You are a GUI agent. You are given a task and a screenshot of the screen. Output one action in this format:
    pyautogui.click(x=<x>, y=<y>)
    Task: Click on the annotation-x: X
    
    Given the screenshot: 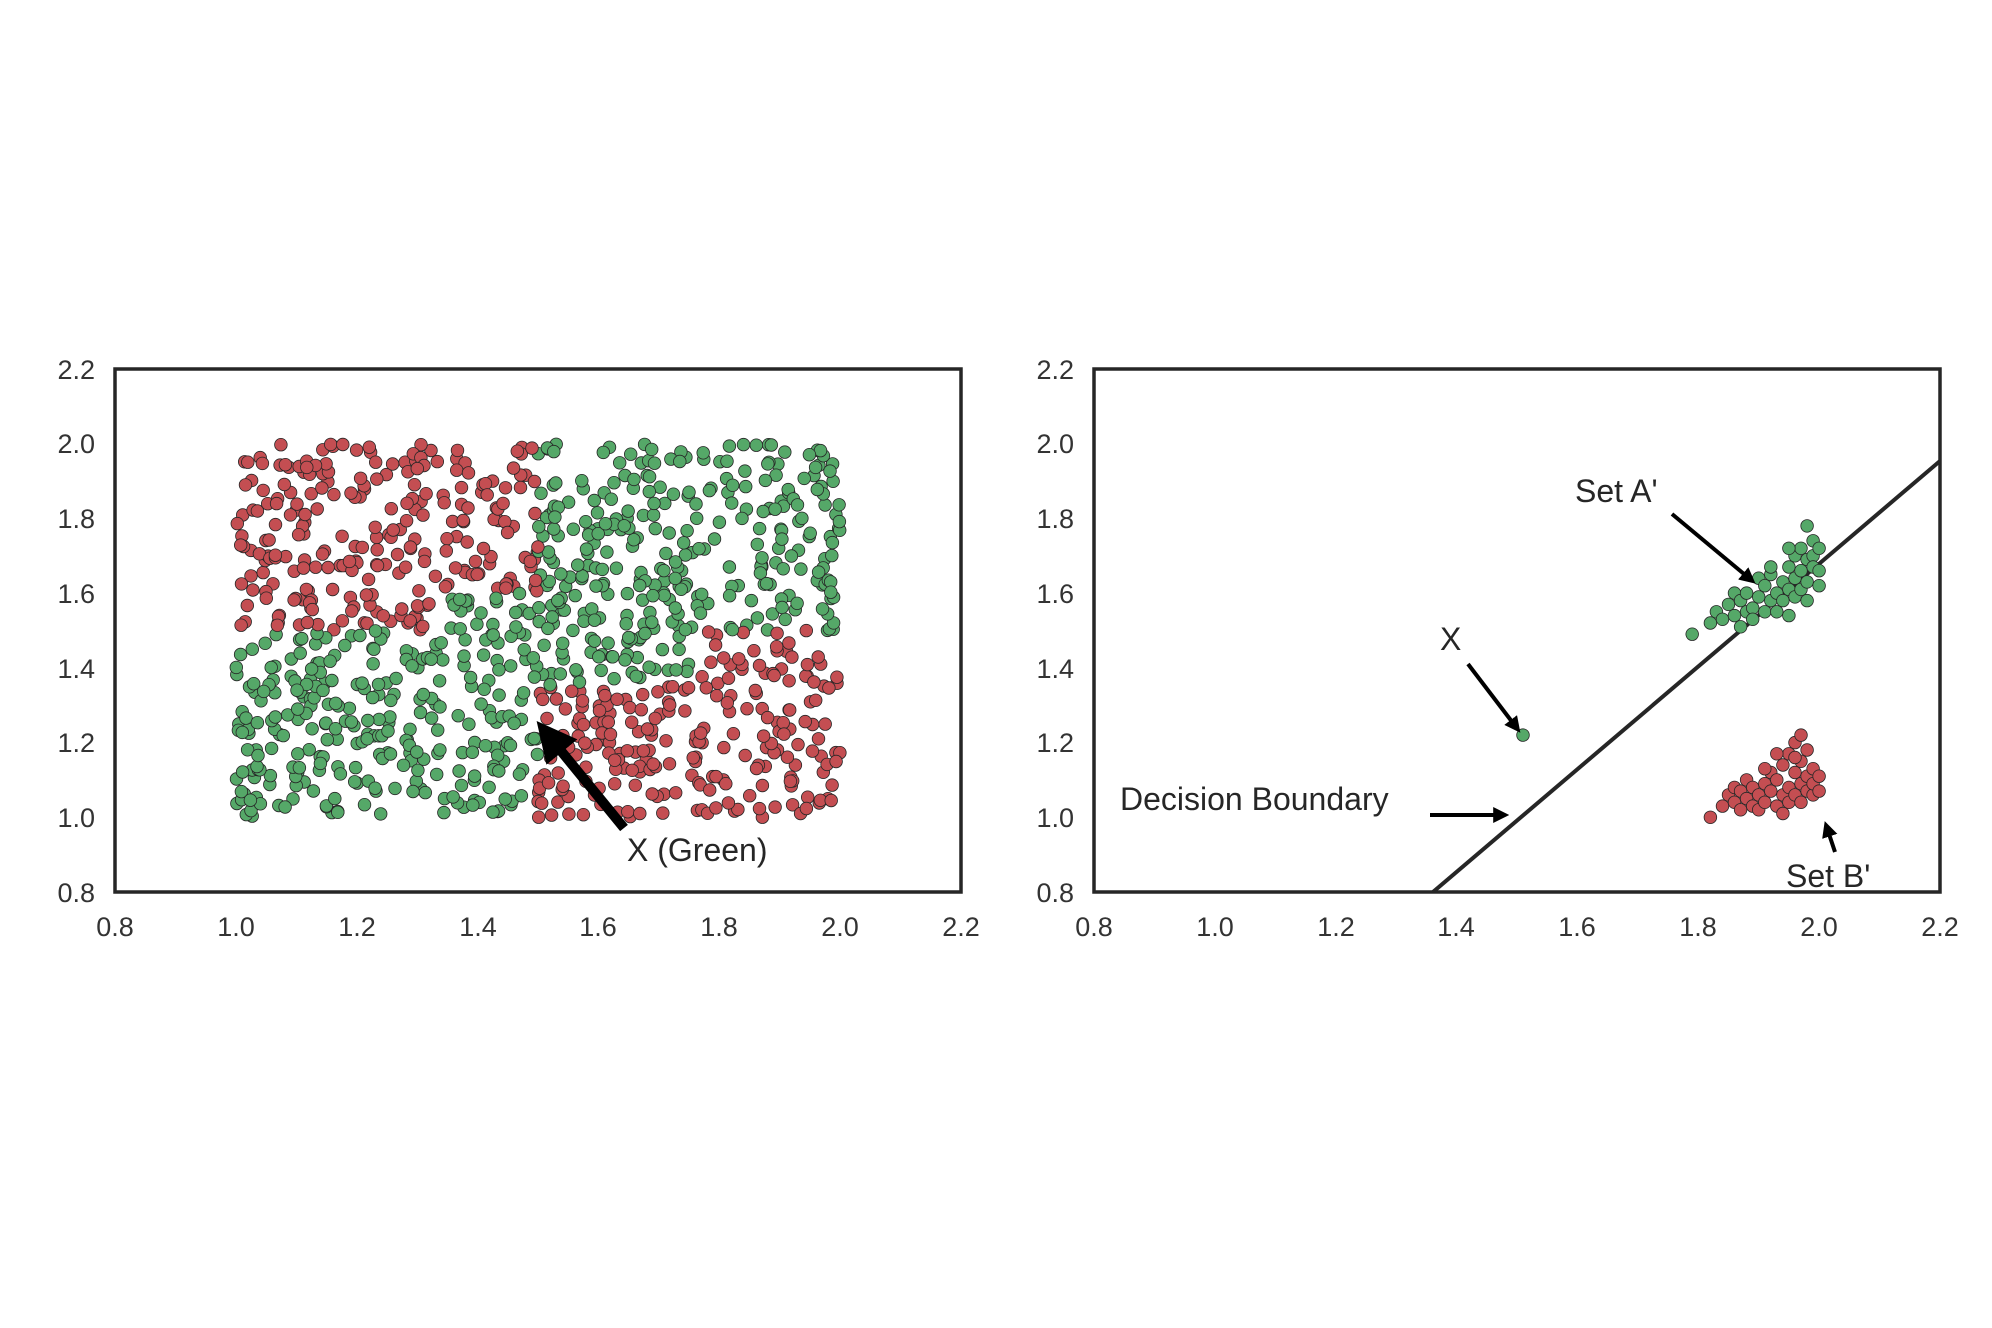 What is the action you would take?
    pyautogui.click(x=1480, y=677)
    